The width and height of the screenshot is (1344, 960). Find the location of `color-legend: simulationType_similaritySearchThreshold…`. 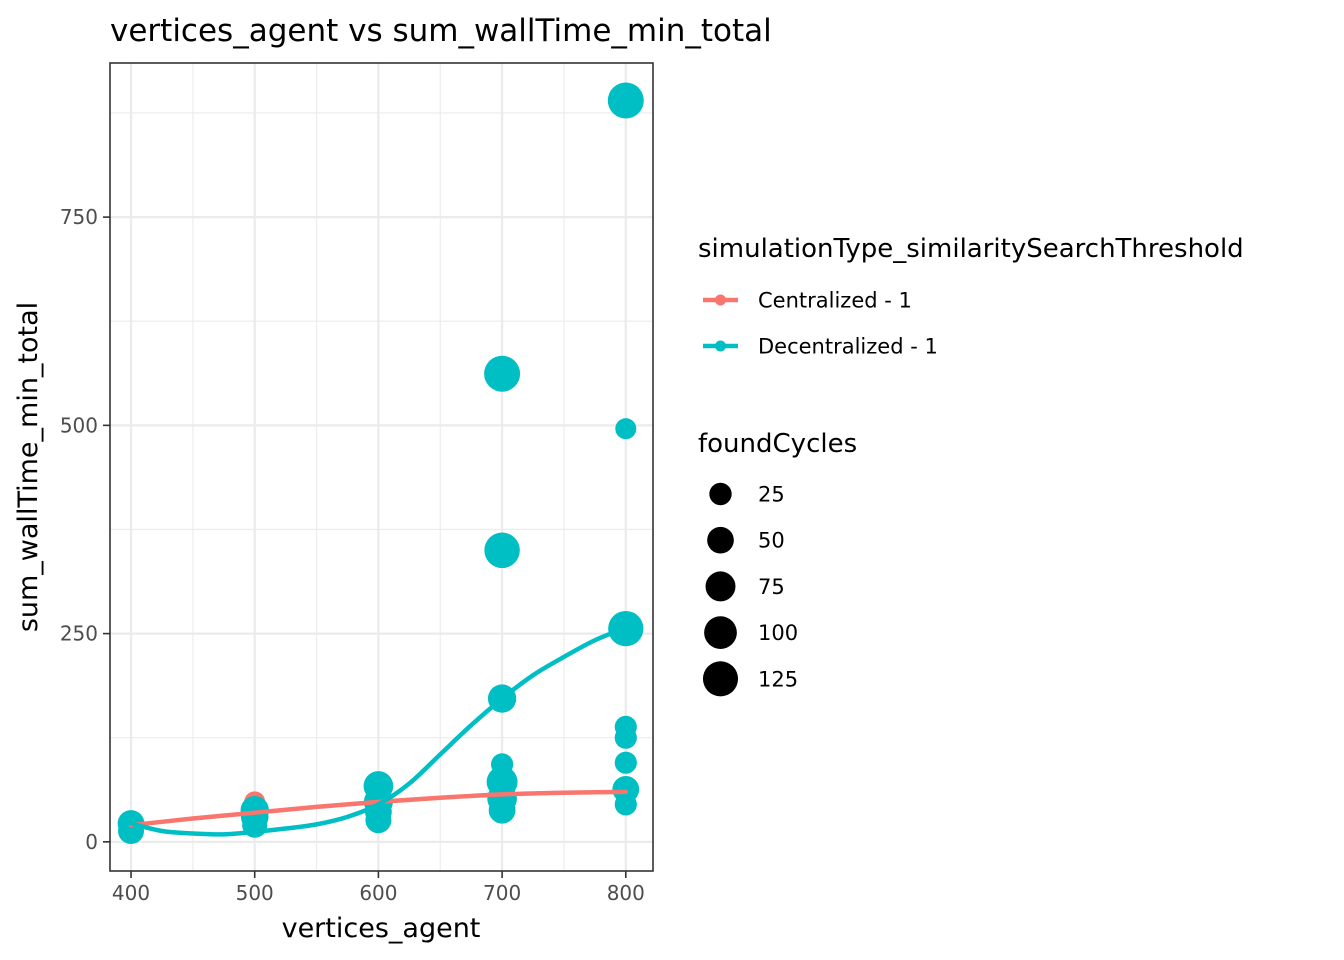

color-legend: simulationType_similaritySearchThreshold… is located at coordinates (971, 296).